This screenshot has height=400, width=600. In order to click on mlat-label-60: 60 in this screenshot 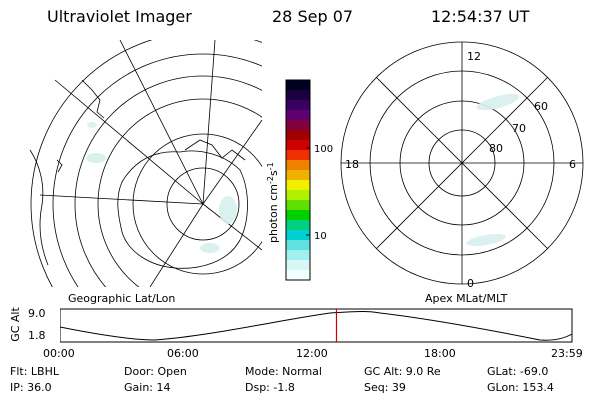, I will do `click(541, 106)`.